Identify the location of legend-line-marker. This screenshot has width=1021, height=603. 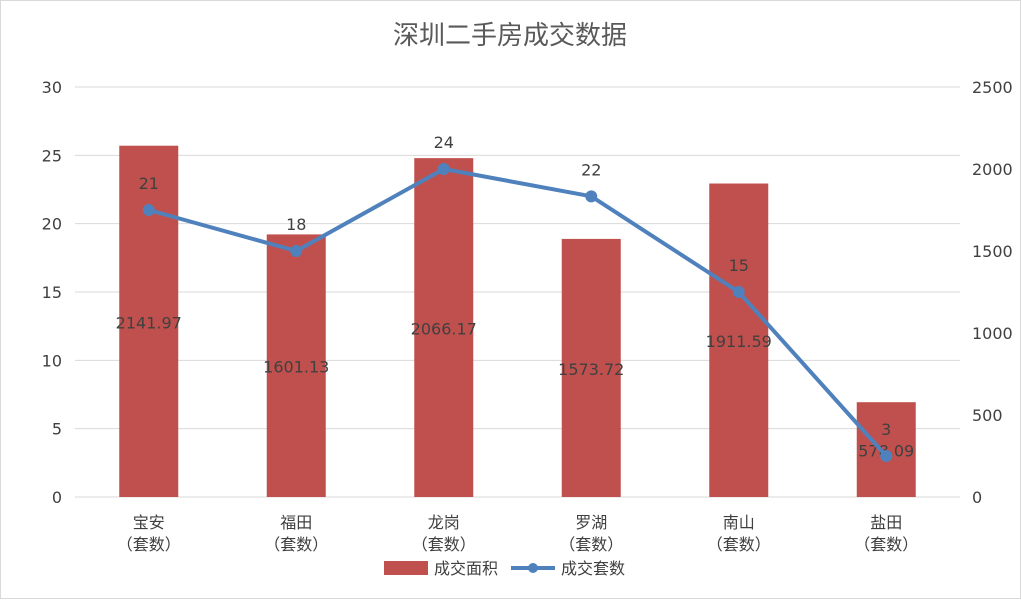
(533, 568).